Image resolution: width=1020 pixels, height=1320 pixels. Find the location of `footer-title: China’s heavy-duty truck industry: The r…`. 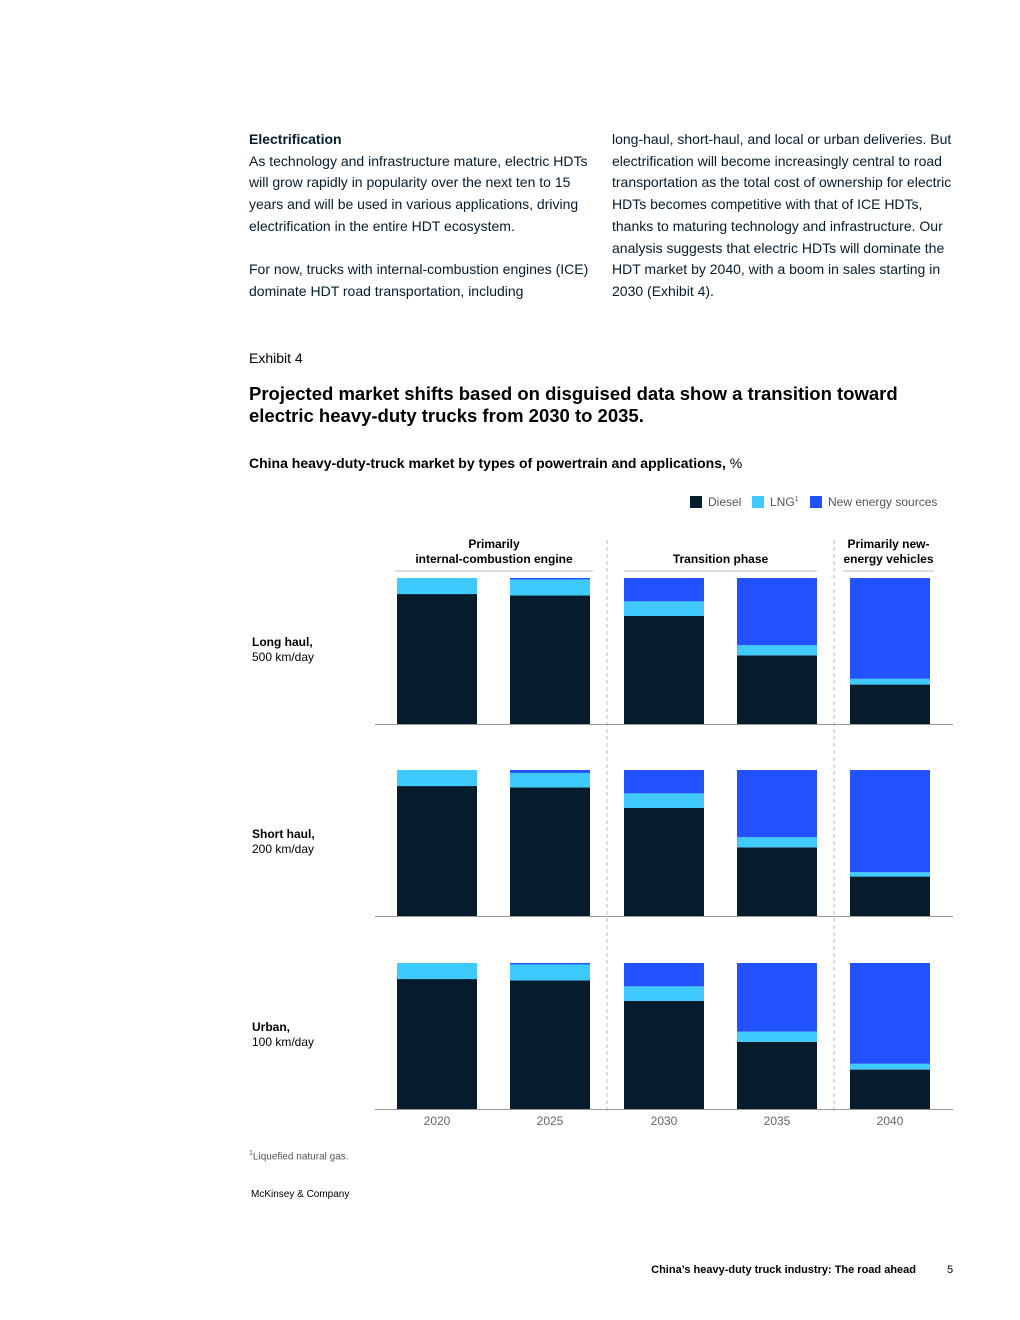

footer-title: China’s heavy-duty truck industry: The r… is located at coordinates (783, 1270).